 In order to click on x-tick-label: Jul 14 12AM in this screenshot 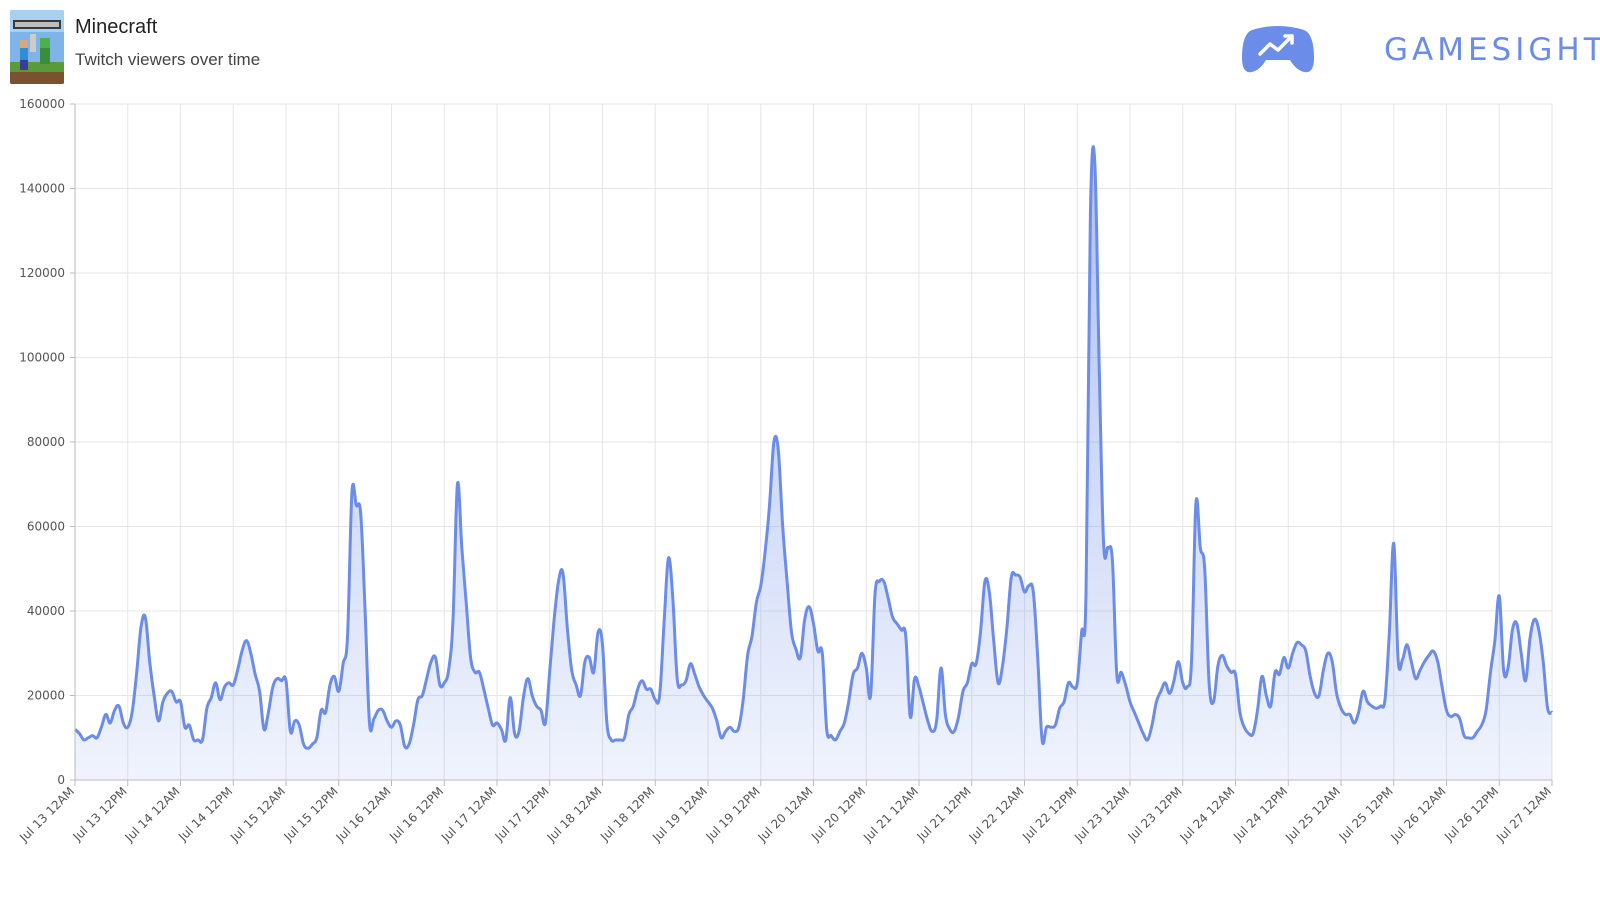, I will do `click(152, 814)`.